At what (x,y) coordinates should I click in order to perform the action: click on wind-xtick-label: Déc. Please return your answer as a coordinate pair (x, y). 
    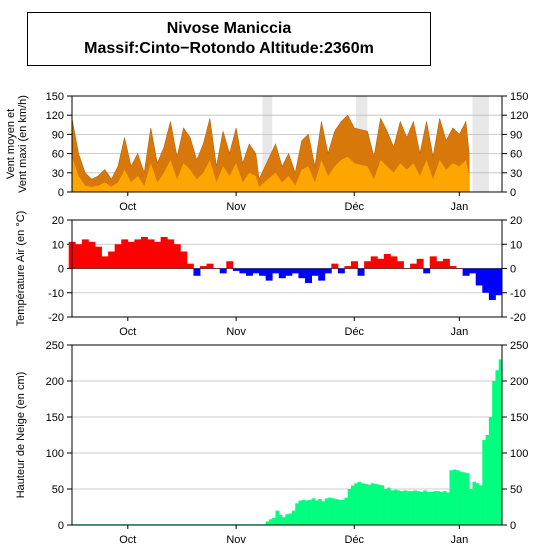
    Looking at the image, I should click on (355, 207).